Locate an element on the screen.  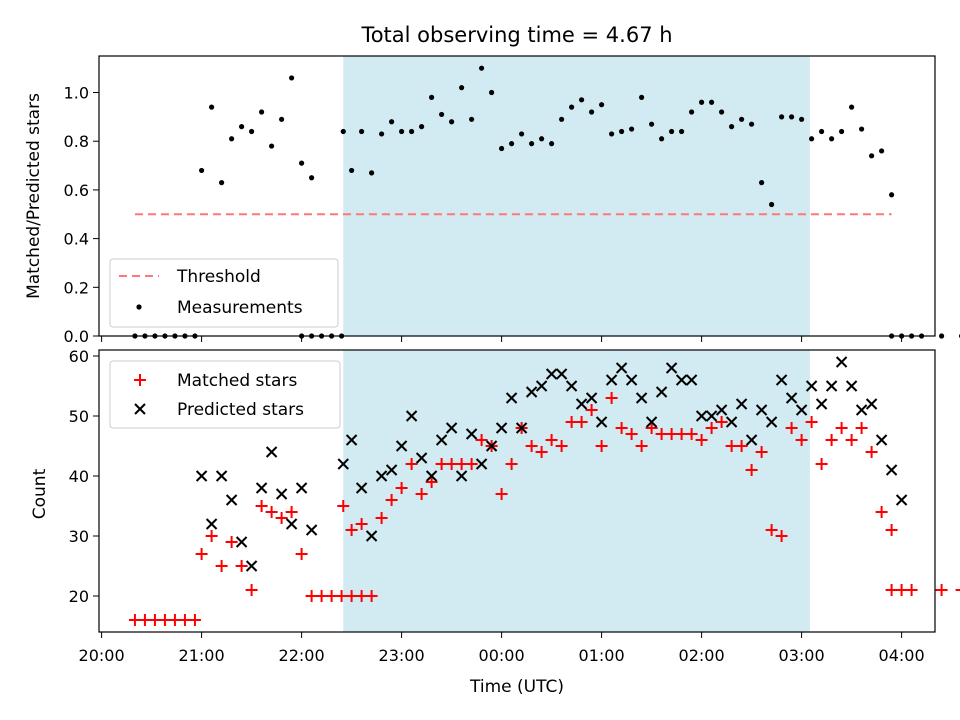
bottom-y-ticks: 20 30 40 50 60 is located at coordinates (84, 476).